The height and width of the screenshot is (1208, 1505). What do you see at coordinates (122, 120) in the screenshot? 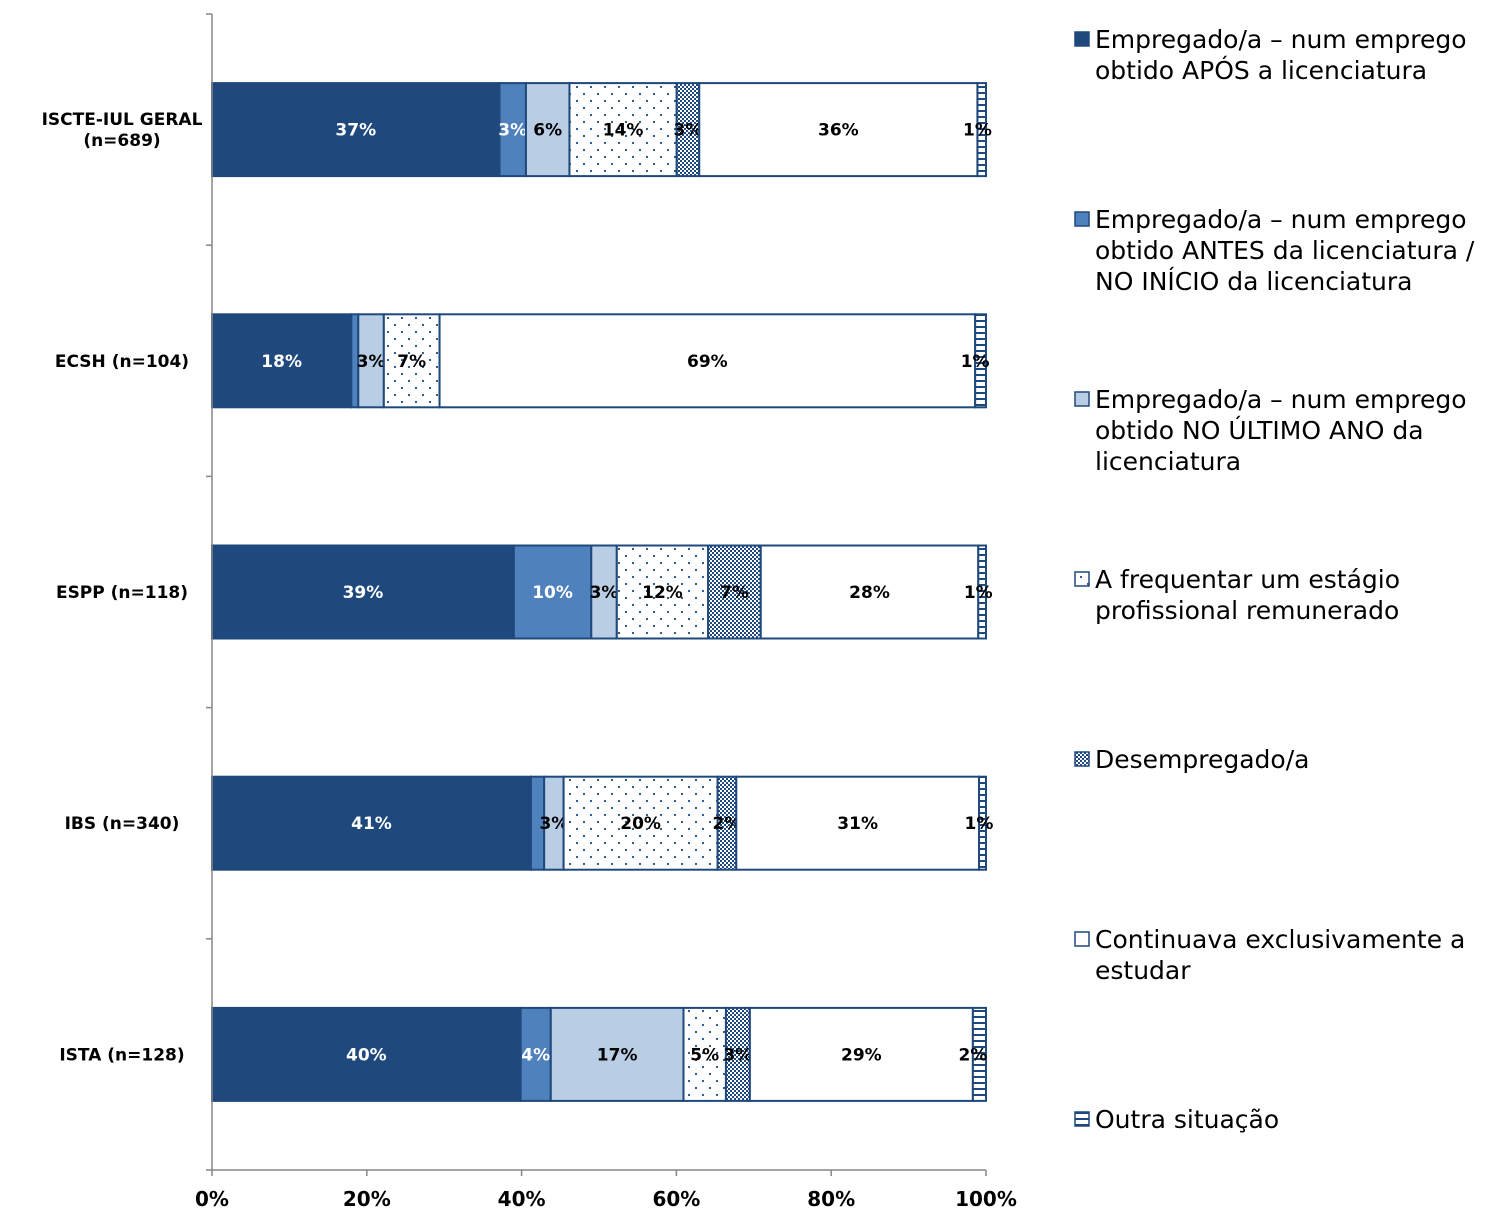
I see `category-label: ISCTE-IUL GERAL` at bounding box center [122, 120].